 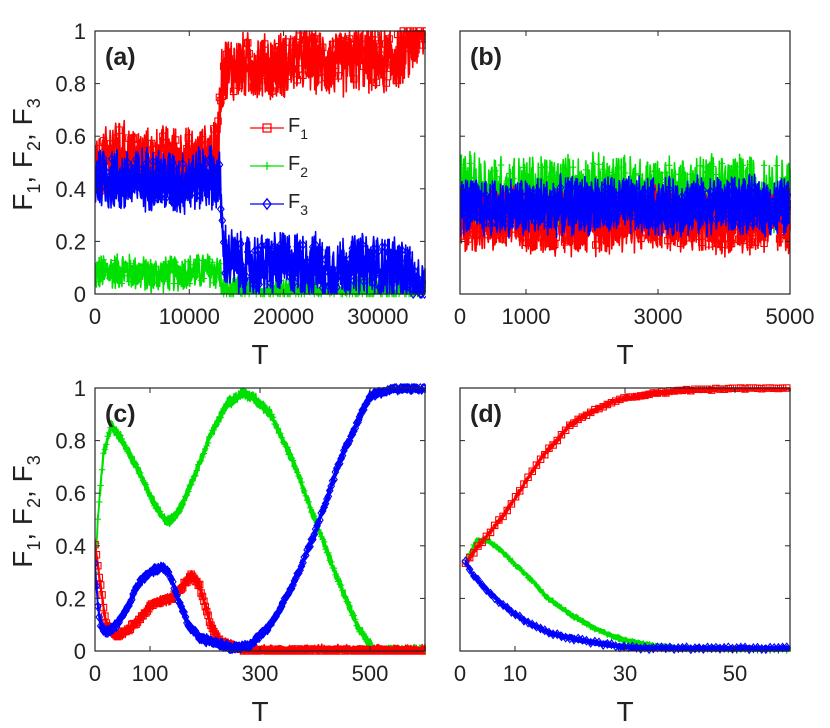 I want to click on markers-d-F1, so click(x=626, y=476).